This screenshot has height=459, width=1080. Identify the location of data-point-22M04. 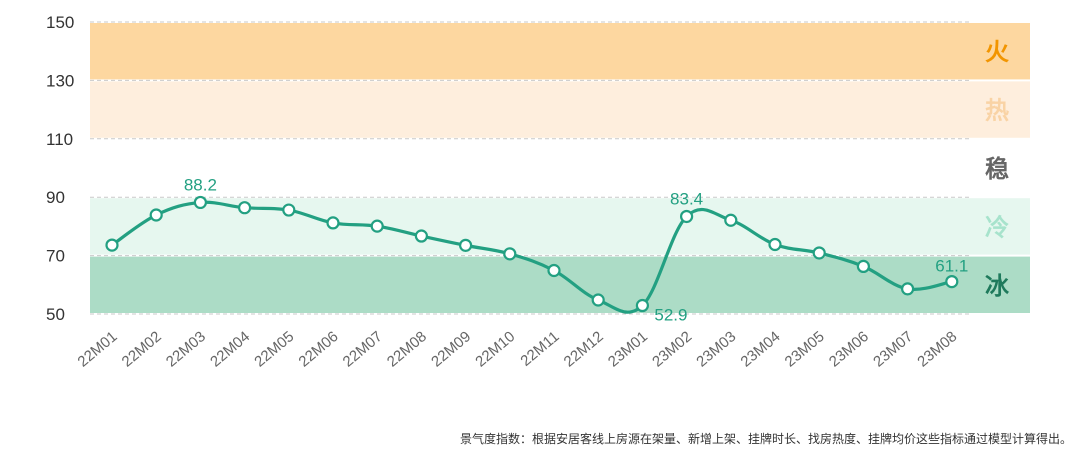
(245, 208).